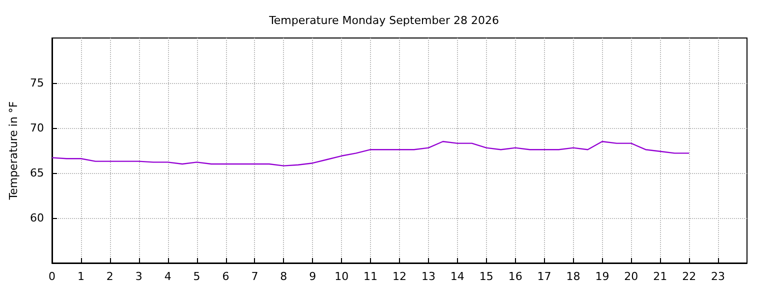 This screenshot has height=288, width=768. I want to click on x-tick-label: 9, so click(312, 276).